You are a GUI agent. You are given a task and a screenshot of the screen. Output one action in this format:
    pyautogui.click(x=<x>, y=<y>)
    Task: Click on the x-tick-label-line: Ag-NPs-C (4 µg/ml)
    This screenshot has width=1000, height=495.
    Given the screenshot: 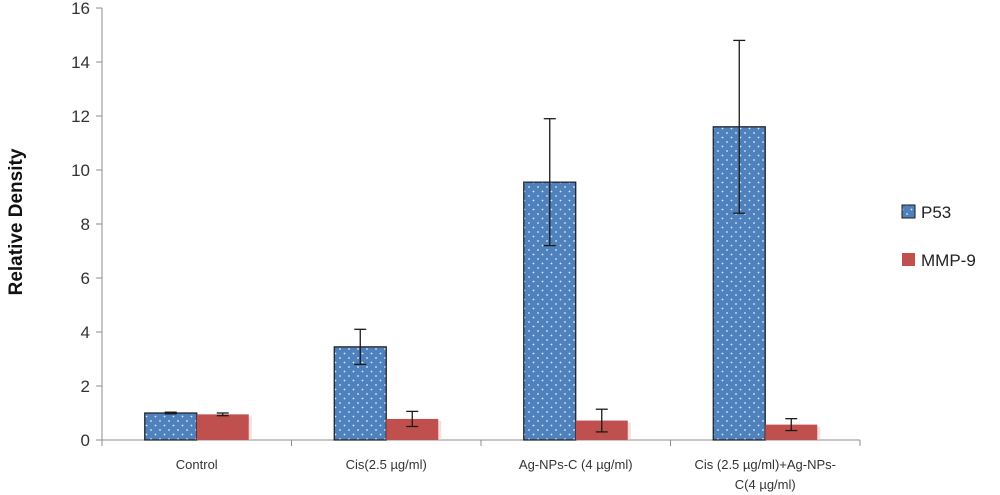 What is the action you would take?
    pyautogui.click(x=576, y=464)
    